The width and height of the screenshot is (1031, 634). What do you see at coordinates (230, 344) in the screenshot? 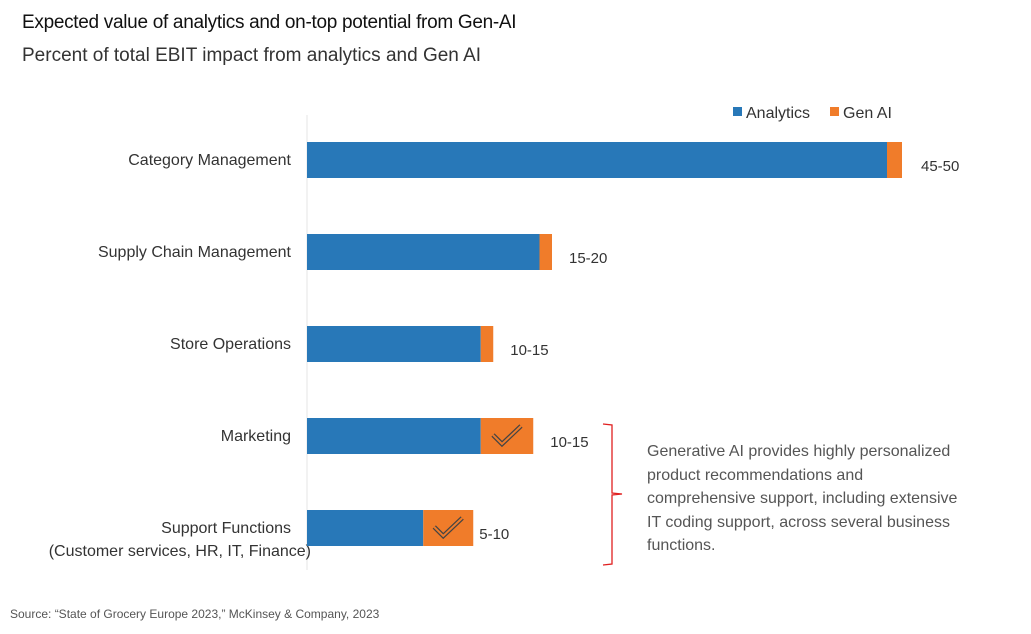
I see `category-label: Store Operations` at bounding box center [230, 344].